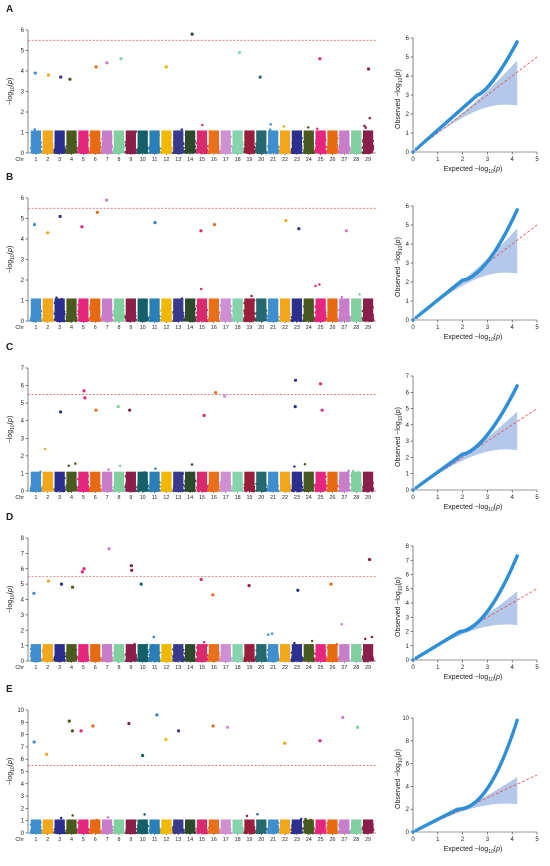 This screenshot has height=866, width=550. What do you see at coordinates (413, 160) in the screenshot?
I see `x-tick-label: 0` at bounding box center [413, 160].